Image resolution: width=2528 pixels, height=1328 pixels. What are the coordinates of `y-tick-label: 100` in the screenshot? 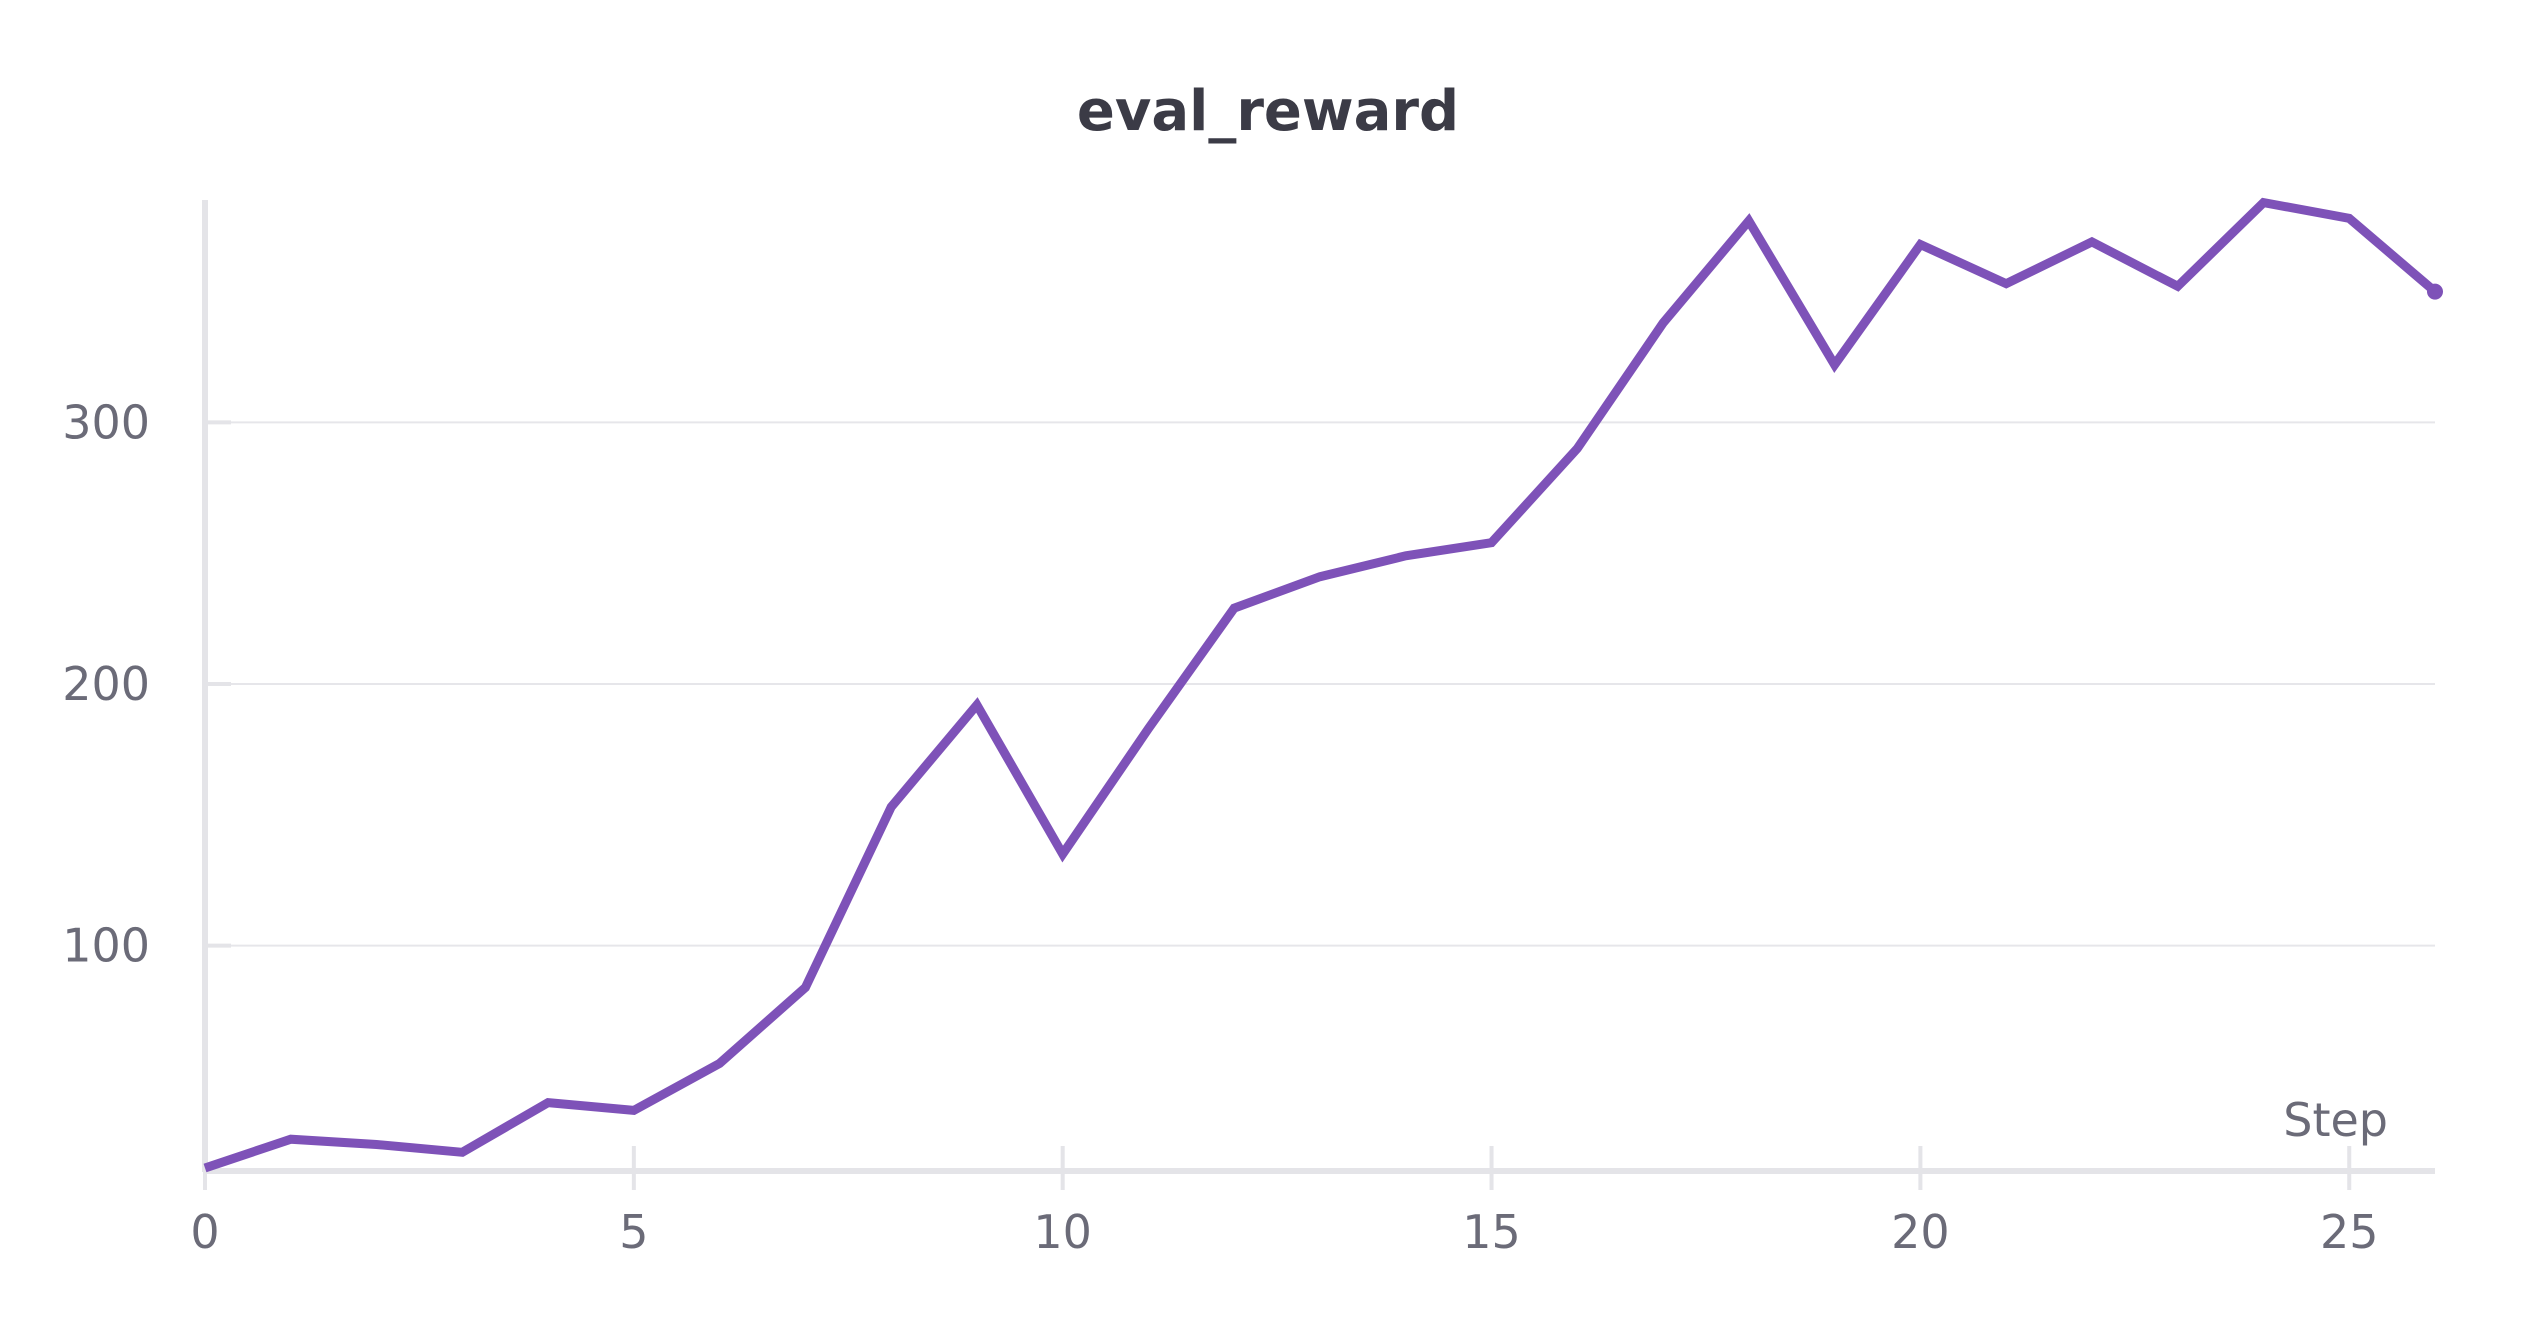 It's located at (106, 946).